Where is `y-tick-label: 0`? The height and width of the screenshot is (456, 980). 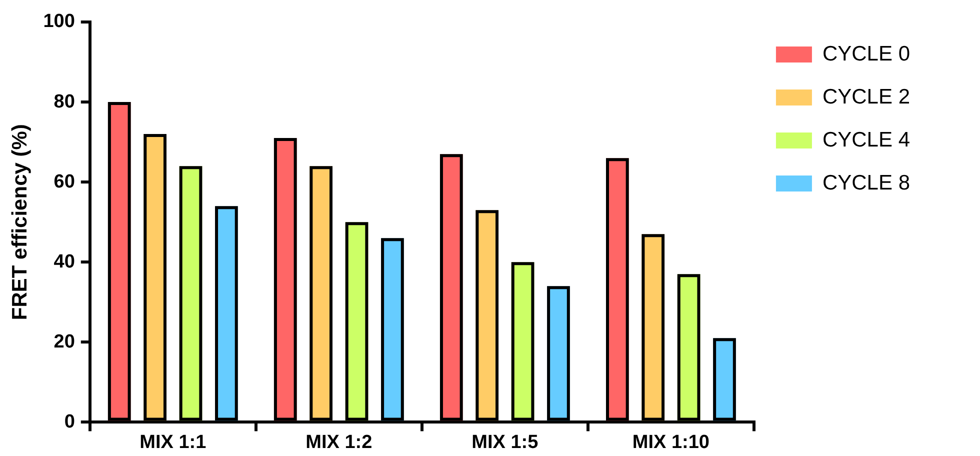 y-tick-label: 0 is located at coordinates (69, 421).